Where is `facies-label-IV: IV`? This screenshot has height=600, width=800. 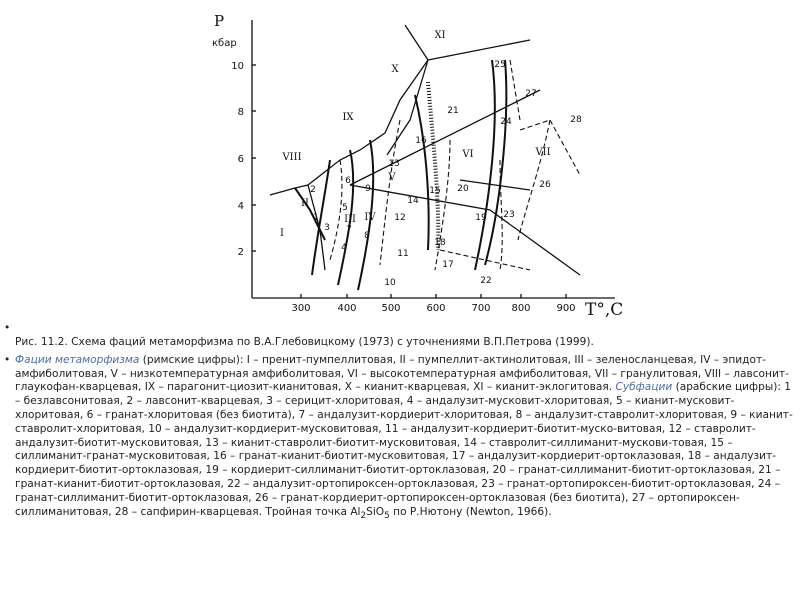 facies-label-IV: IV is located at coordinates (370, 217).